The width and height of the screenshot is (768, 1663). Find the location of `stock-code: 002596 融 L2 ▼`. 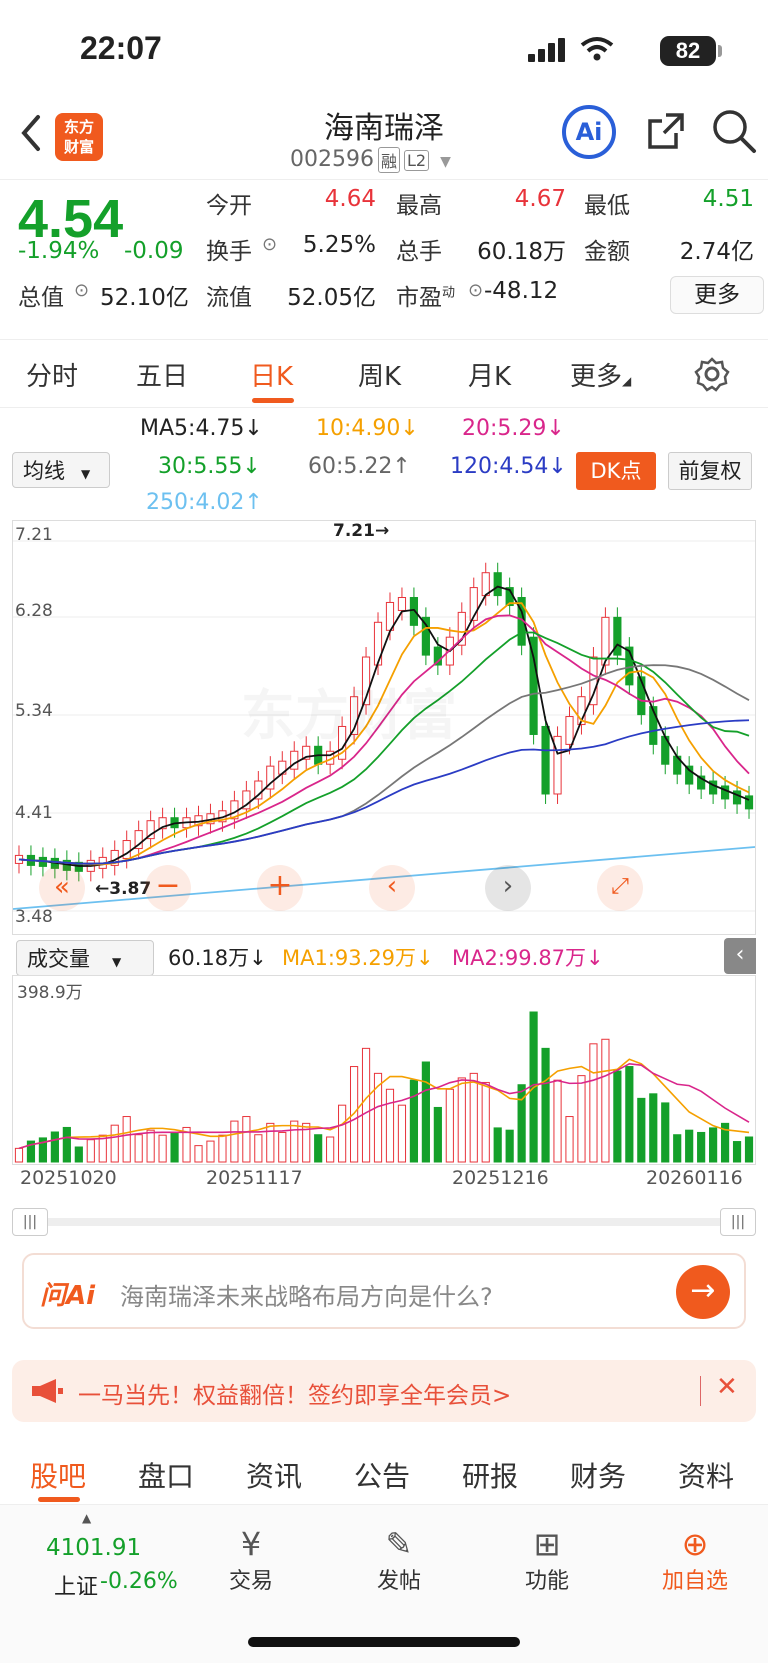

stock-code: 002596 融 L2 ▼ is located at coordinates (370, 160).